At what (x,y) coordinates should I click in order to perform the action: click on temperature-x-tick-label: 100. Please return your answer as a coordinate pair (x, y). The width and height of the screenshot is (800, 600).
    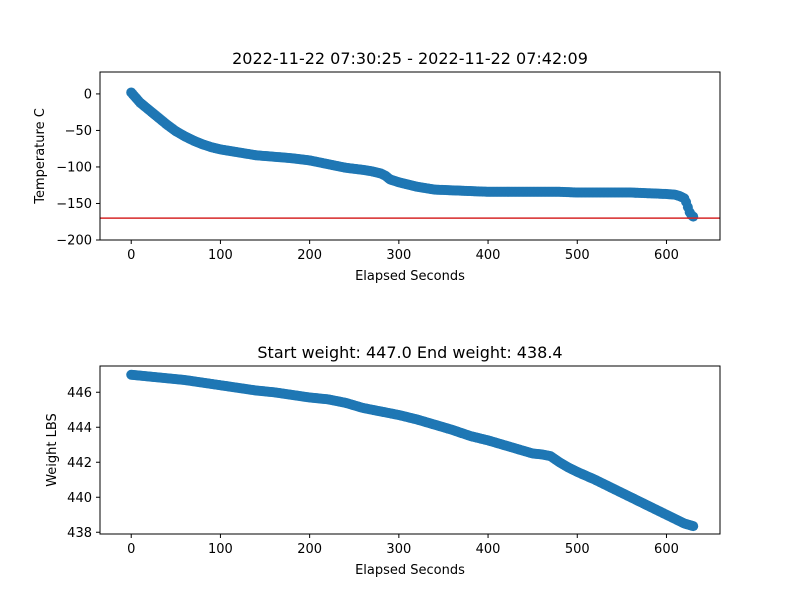
    Looking at the image, I should click on (220, 255).